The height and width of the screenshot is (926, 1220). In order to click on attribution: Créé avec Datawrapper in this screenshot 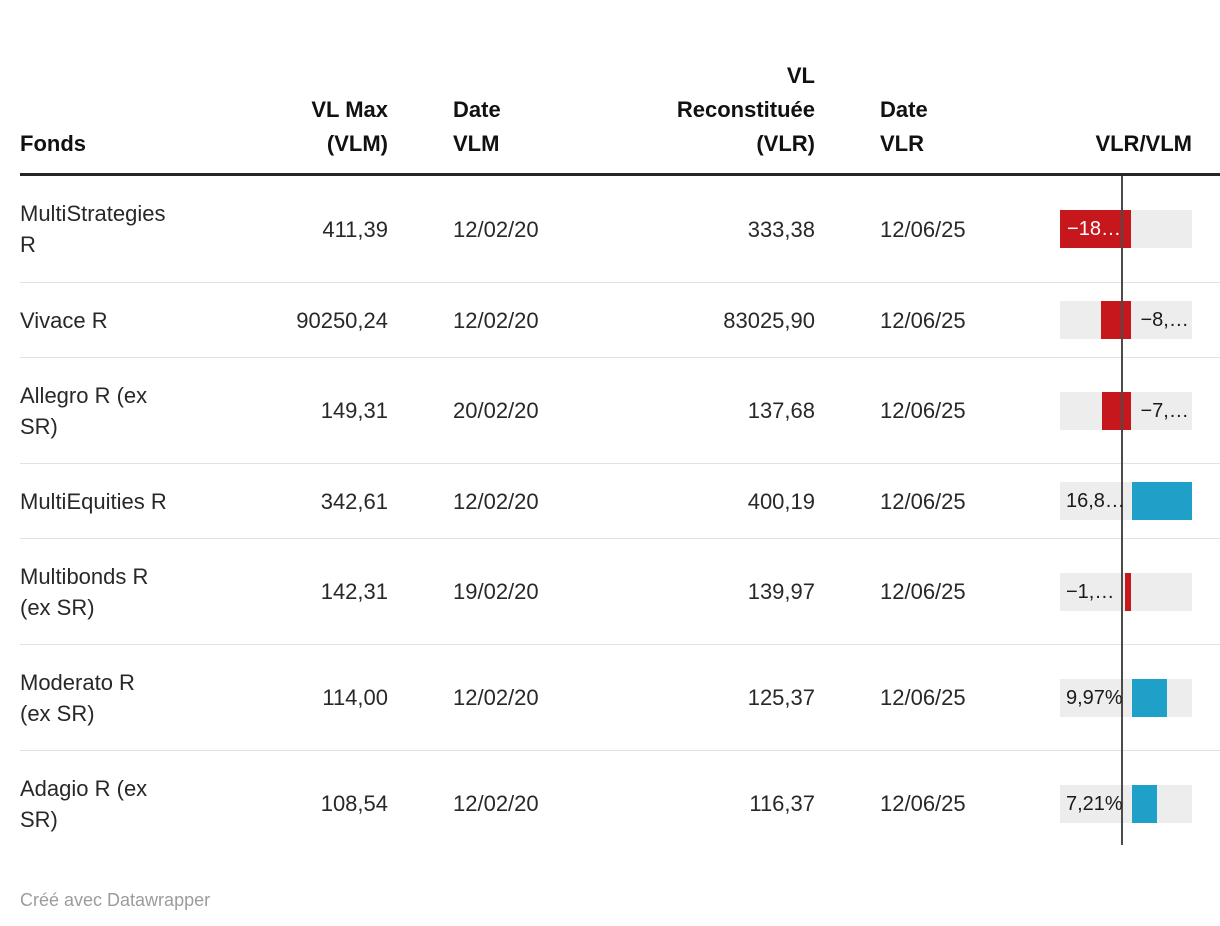, I will do `click(610, 900)`.